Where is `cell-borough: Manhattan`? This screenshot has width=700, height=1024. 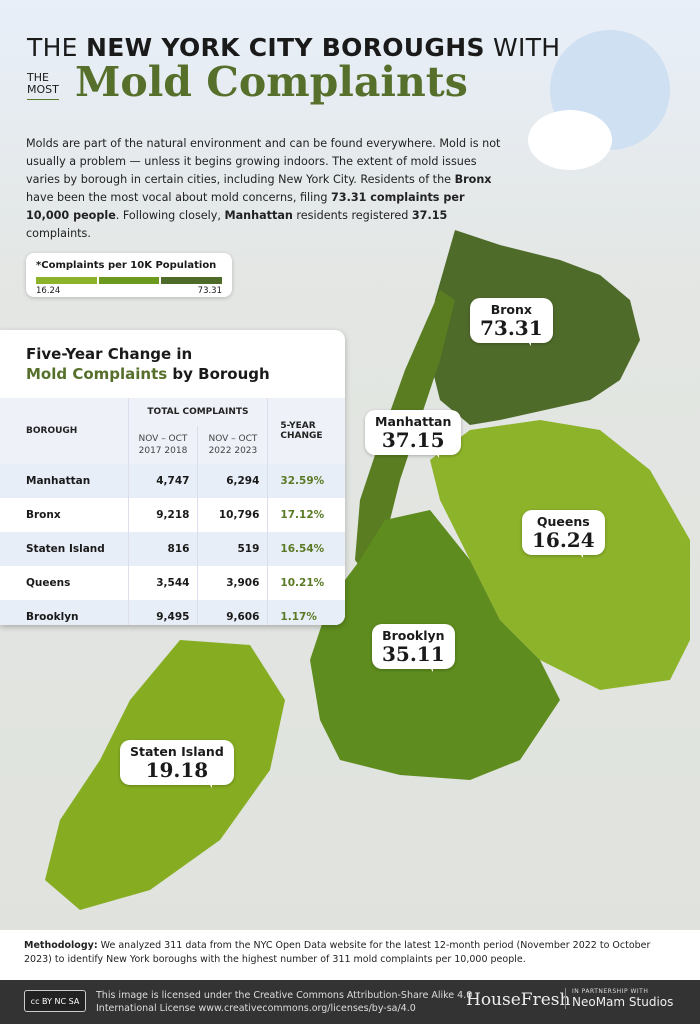 cell-borough: Manhattan is located at coordinates (58, 481).